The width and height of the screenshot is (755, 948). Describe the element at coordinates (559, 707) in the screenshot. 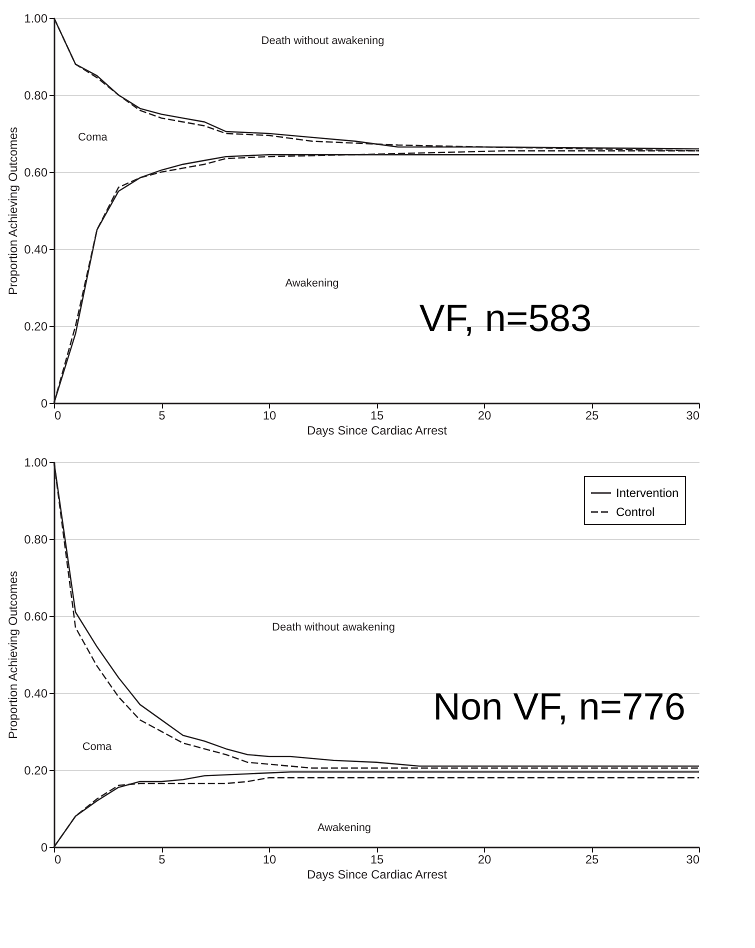

I see `annotation: Non VF, n=776` at that location.